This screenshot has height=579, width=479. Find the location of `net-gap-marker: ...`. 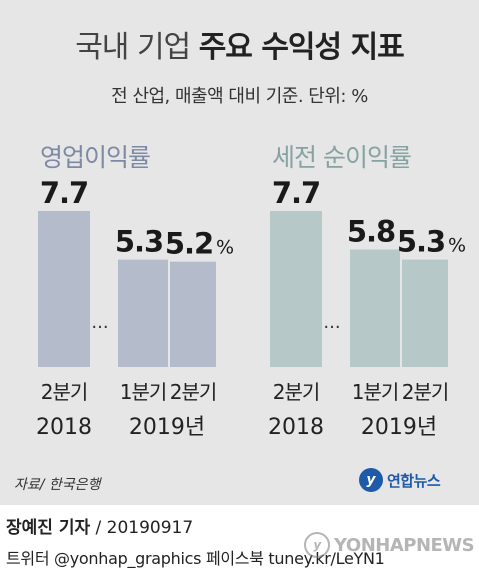

net-gap-marker: ... is located at coordinates (331, 322).